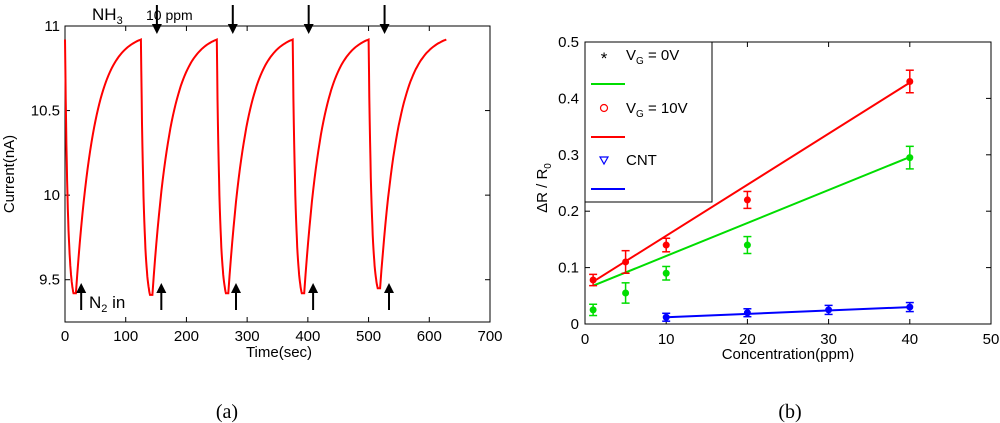 Image resolution: width=1000 pixels, height=423 pixels. What do you see at coordinates (604, 58) in the screenshot?
I see `legend-marker-0: *` at bounding box center [604, 58].